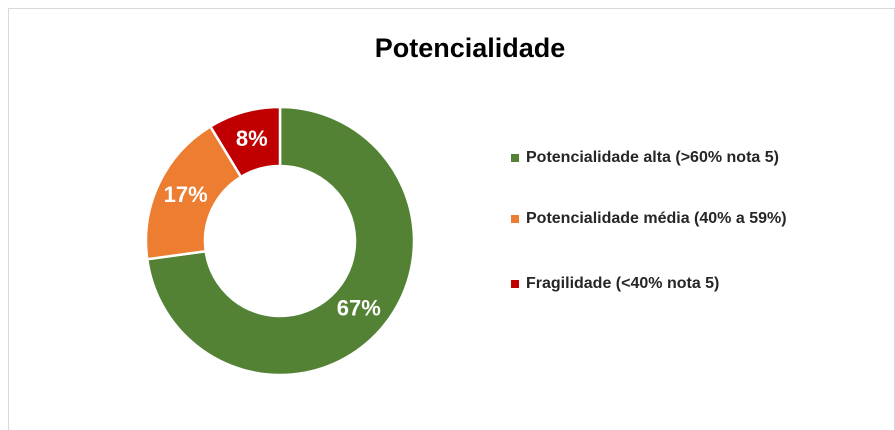  What do you see at coordinates (252, 138) in the screenshot?
I see `data-label: 8%` at bounding box center [252, 138].